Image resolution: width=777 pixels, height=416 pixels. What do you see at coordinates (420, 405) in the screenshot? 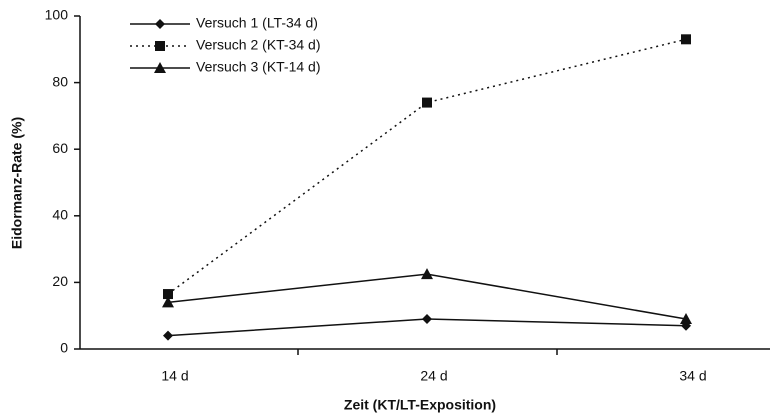
I see `x-axis-title: Zeit (KT/LT-Exposition)` at bounding box center [420, 405].